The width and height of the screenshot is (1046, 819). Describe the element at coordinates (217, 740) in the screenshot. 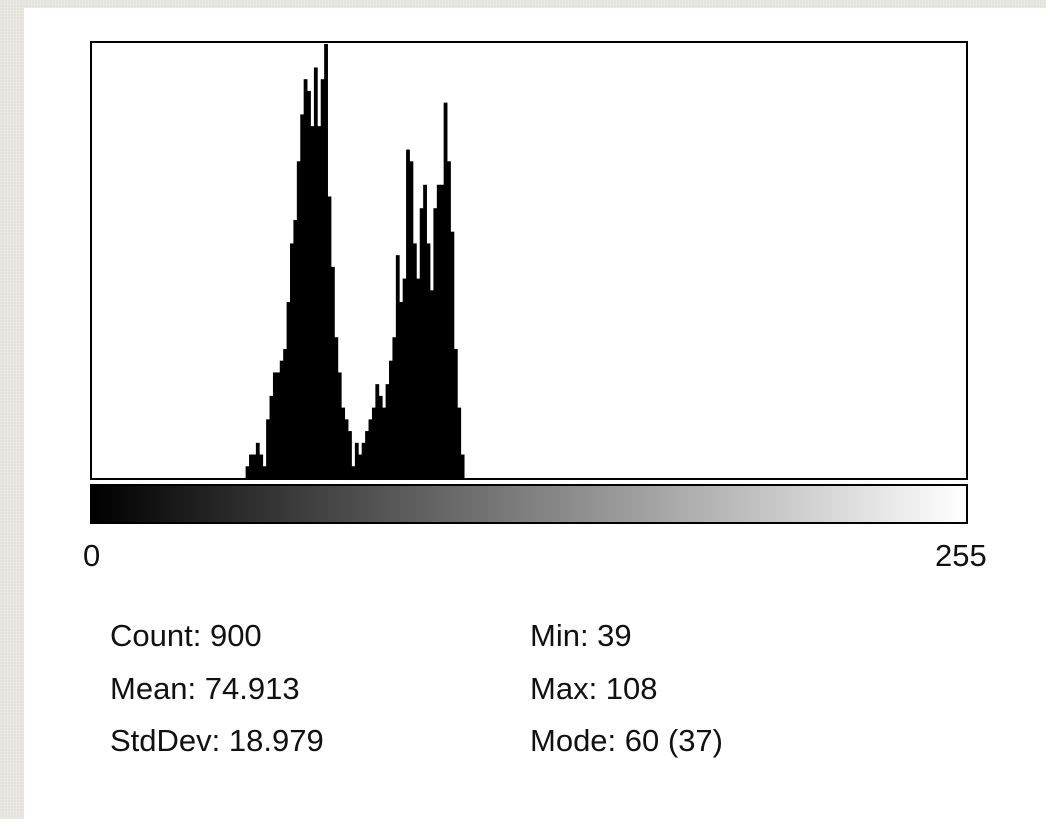

I see `stat-stddev: StdDev: 18.979` at that location.